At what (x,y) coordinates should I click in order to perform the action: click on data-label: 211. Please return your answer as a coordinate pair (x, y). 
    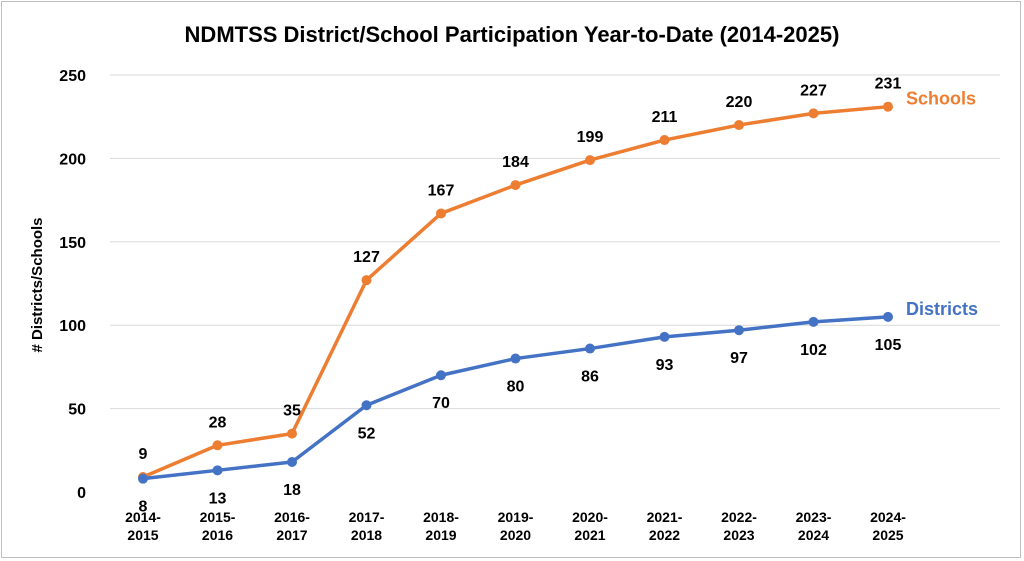
    Looking at the image, I should click on (665, 117).